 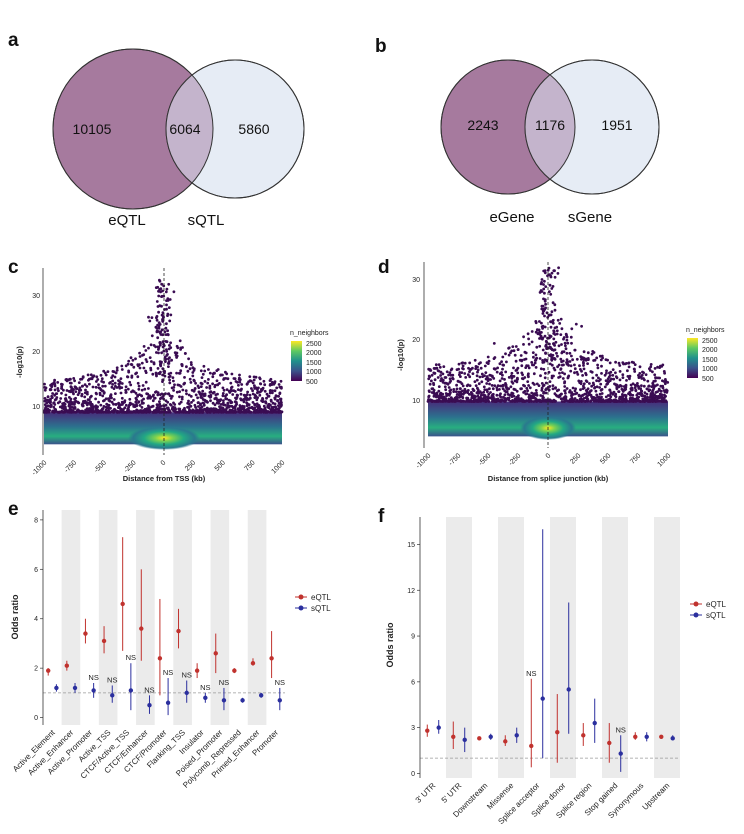 What do you see at coordinates (314, 353) in the screenshot?
I see `scatter-c-legend-level: 2000` at bounding box center [314, 353].